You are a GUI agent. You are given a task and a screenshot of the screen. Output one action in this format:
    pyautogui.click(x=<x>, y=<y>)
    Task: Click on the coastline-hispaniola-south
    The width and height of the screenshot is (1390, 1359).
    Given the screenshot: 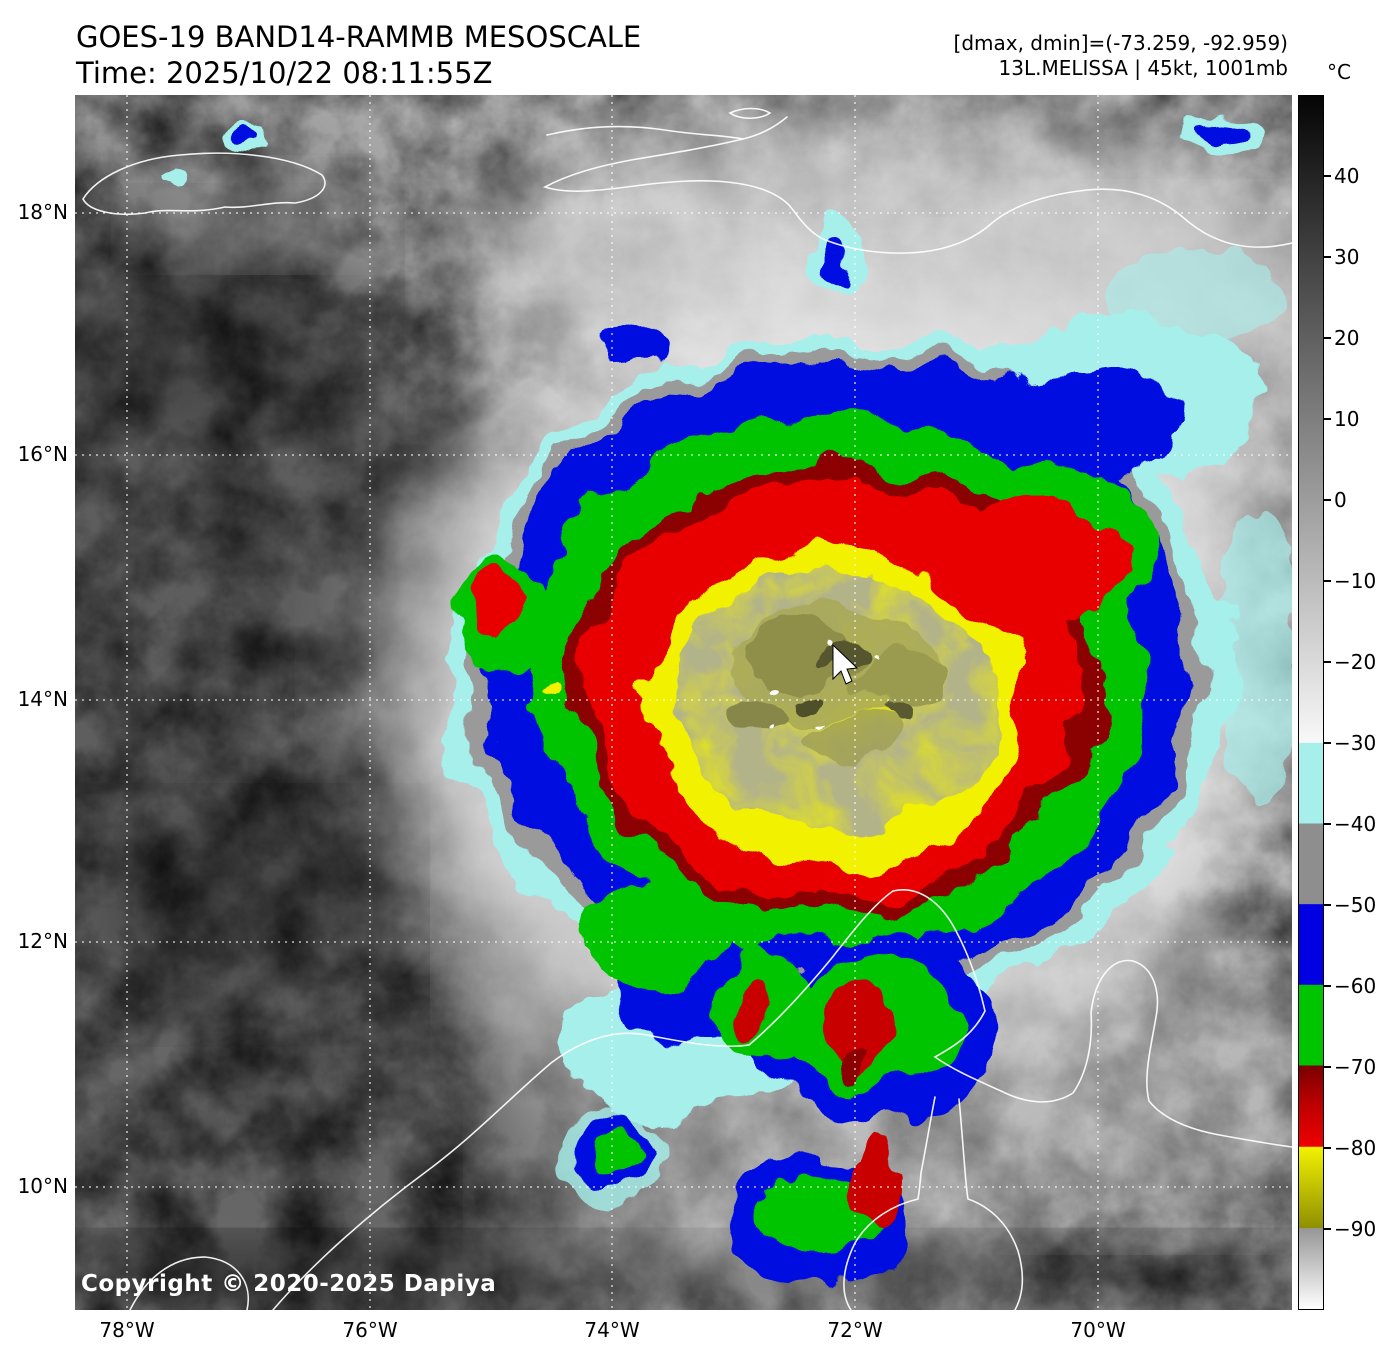 What is the action you would take?
    pyautogui.click(x=917, y=185)
    